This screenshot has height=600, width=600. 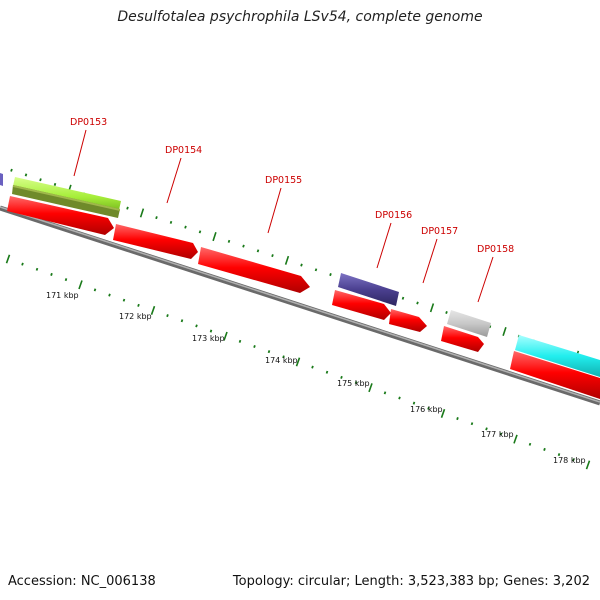 I want to click on cds-DP0158, so click(x=462, y=339).